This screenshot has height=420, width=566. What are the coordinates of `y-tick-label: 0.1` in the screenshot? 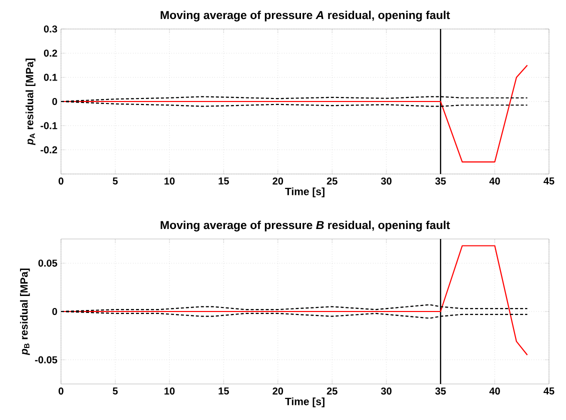 It's located at (51, 77).